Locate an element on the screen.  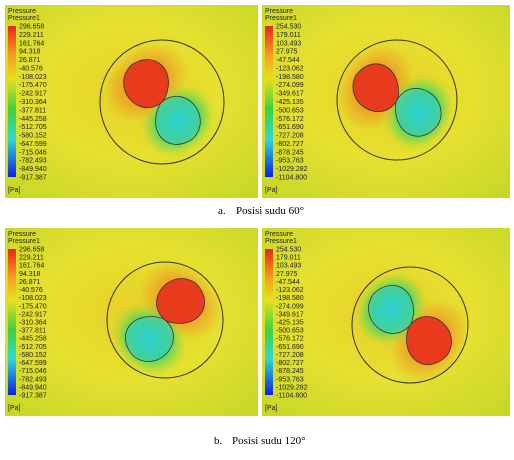
legend-level: -953.763 is located at coordinates (290, 161).